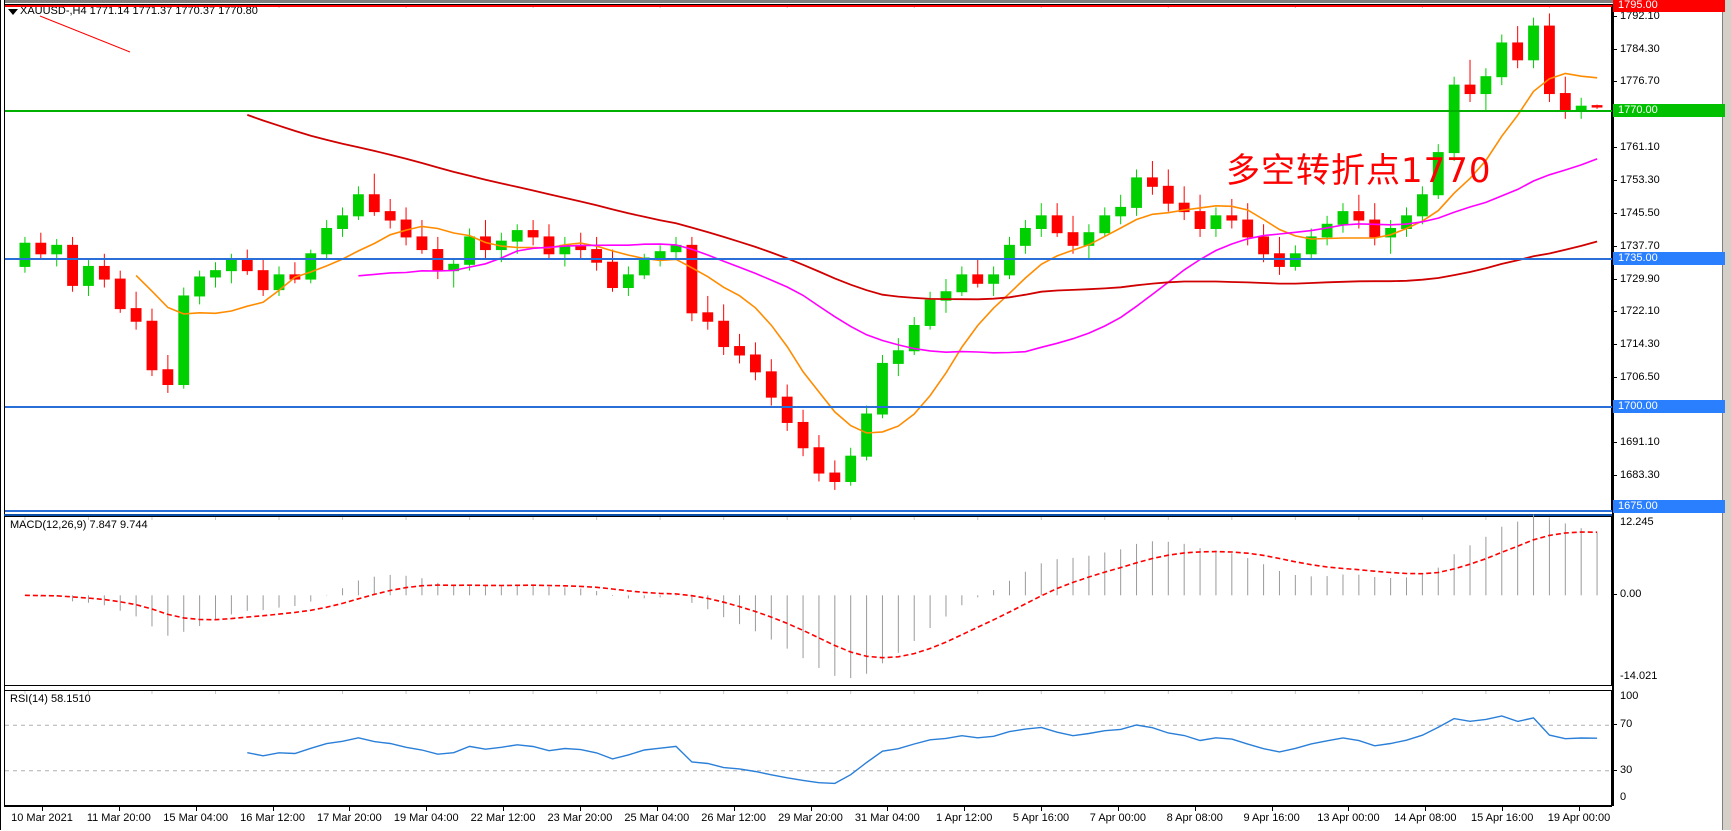  Describe the element at coordinates (865, 1) in the screenshot. I see `window-top-border` at that location.